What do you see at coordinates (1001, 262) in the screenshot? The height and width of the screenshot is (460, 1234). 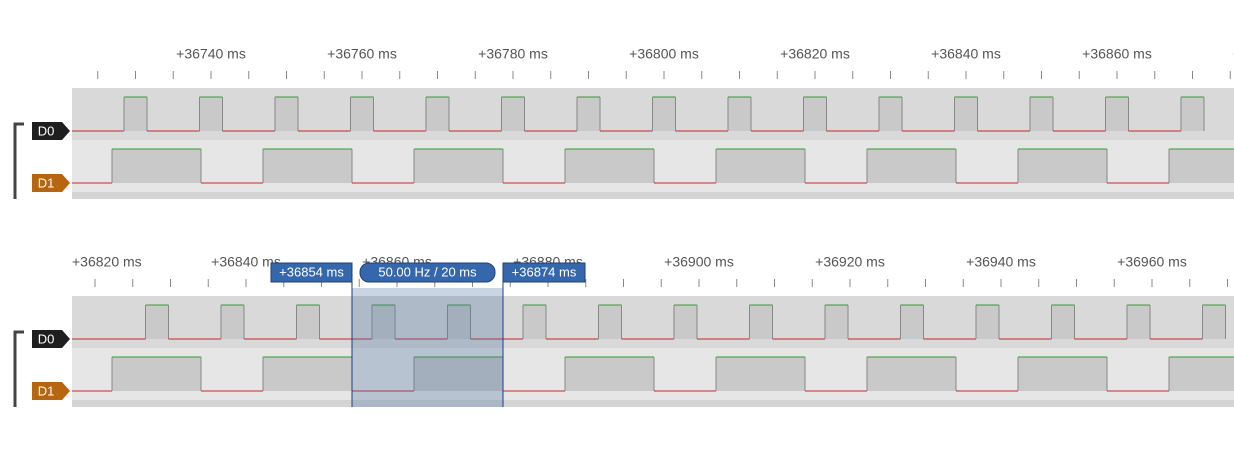 I see `time-label: +36940 ms` at bounding box center [1001, 262].